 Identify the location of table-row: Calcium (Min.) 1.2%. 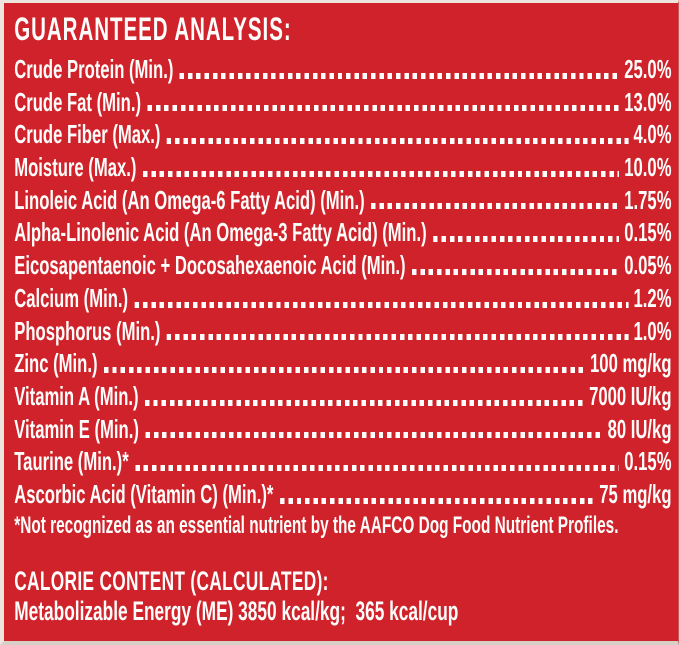
(342, 298).